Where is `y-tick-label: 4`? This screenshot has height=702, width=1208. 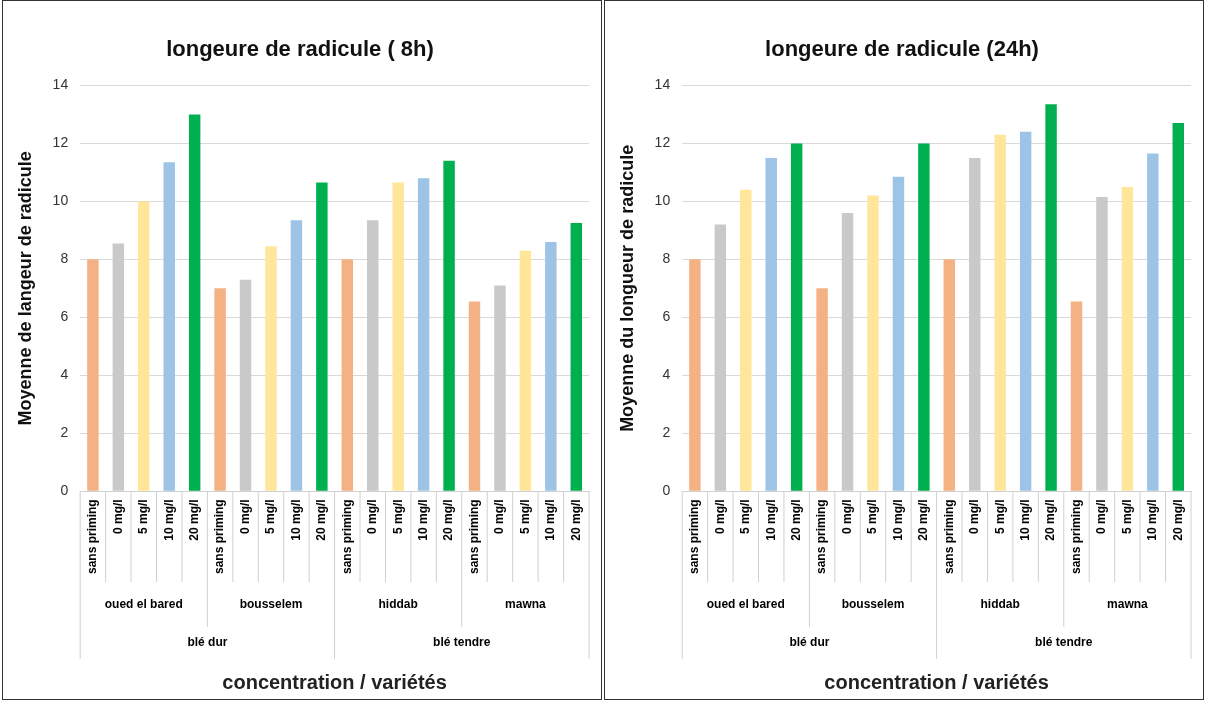
y-tick-label: 4 is located at coordinates (666, 374).